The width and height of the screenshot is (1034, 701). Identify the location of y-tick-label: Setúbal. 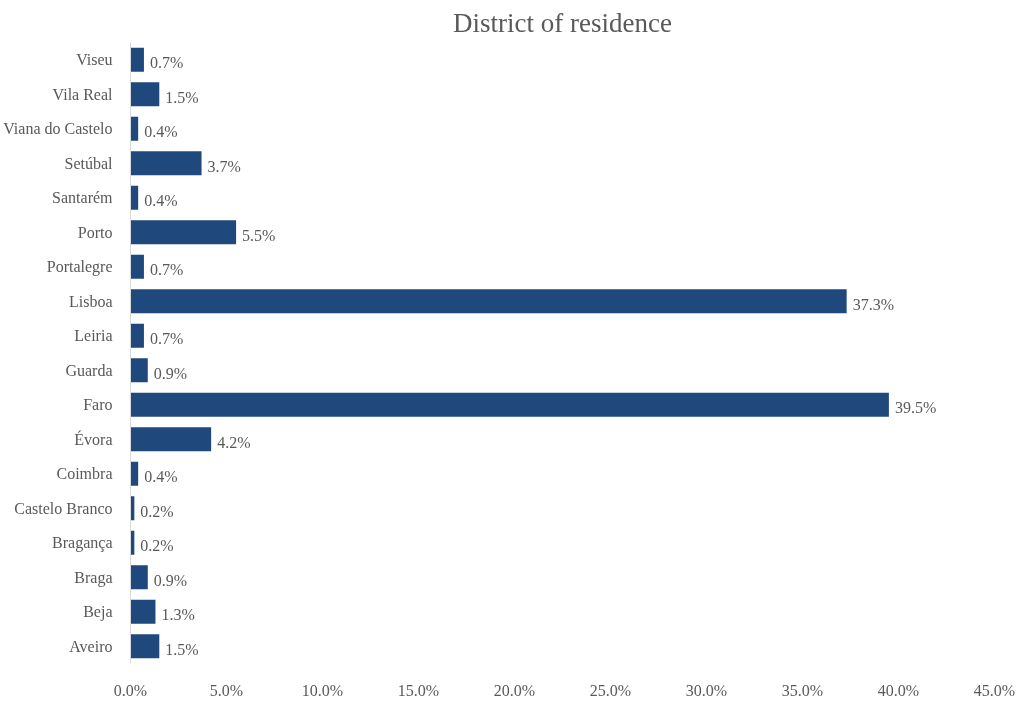
(89, 163).